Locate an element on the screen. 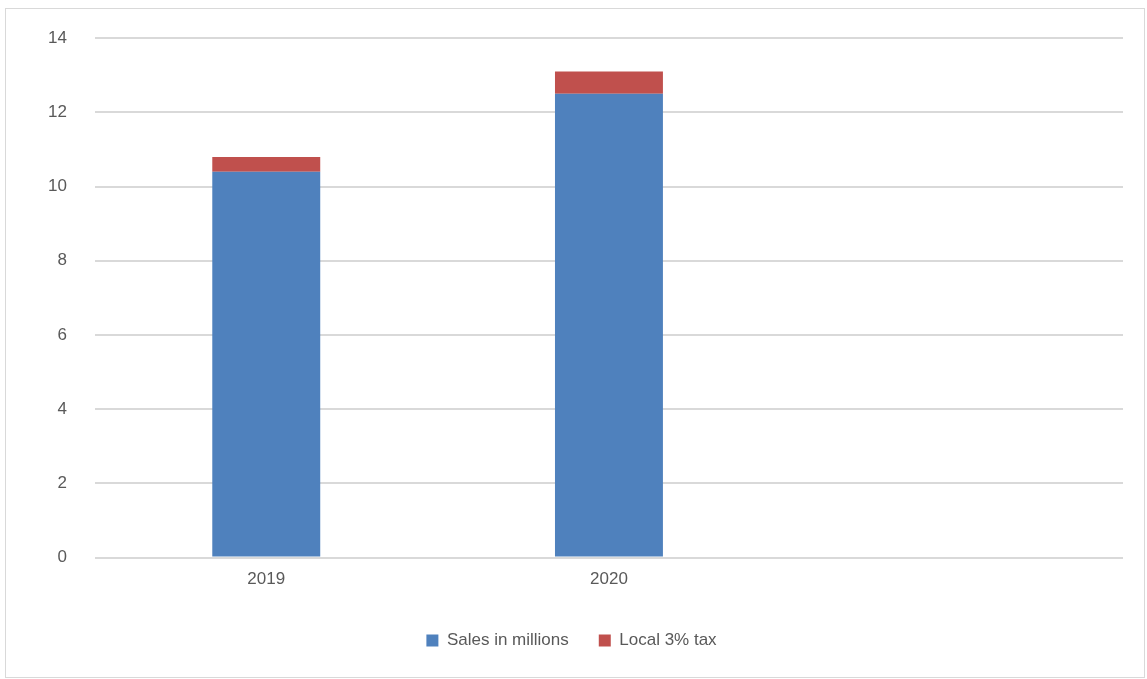 The width and height of the screenshot is (1147, 679). y-tick-label: 8 is located at coordinates (62, 260).